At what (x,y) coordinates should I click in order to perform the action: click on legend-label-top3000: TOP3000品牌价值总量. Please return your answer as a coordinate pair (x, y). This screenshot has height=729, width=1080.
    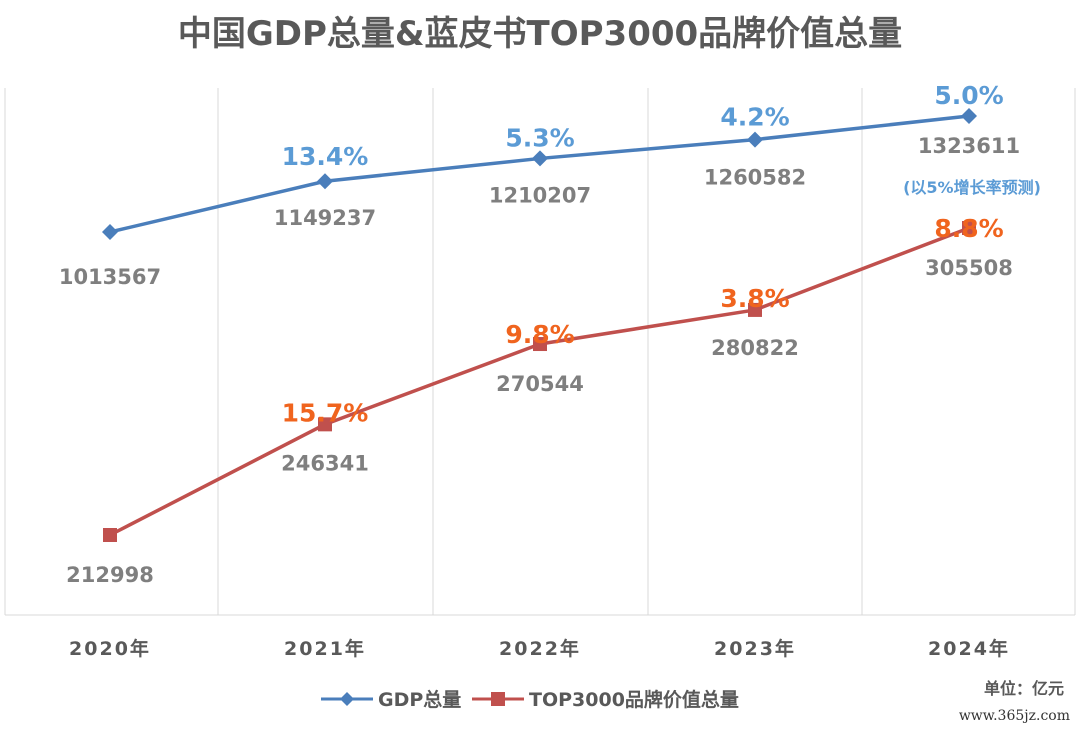
    Looking at the image, I should click on (634, 699).